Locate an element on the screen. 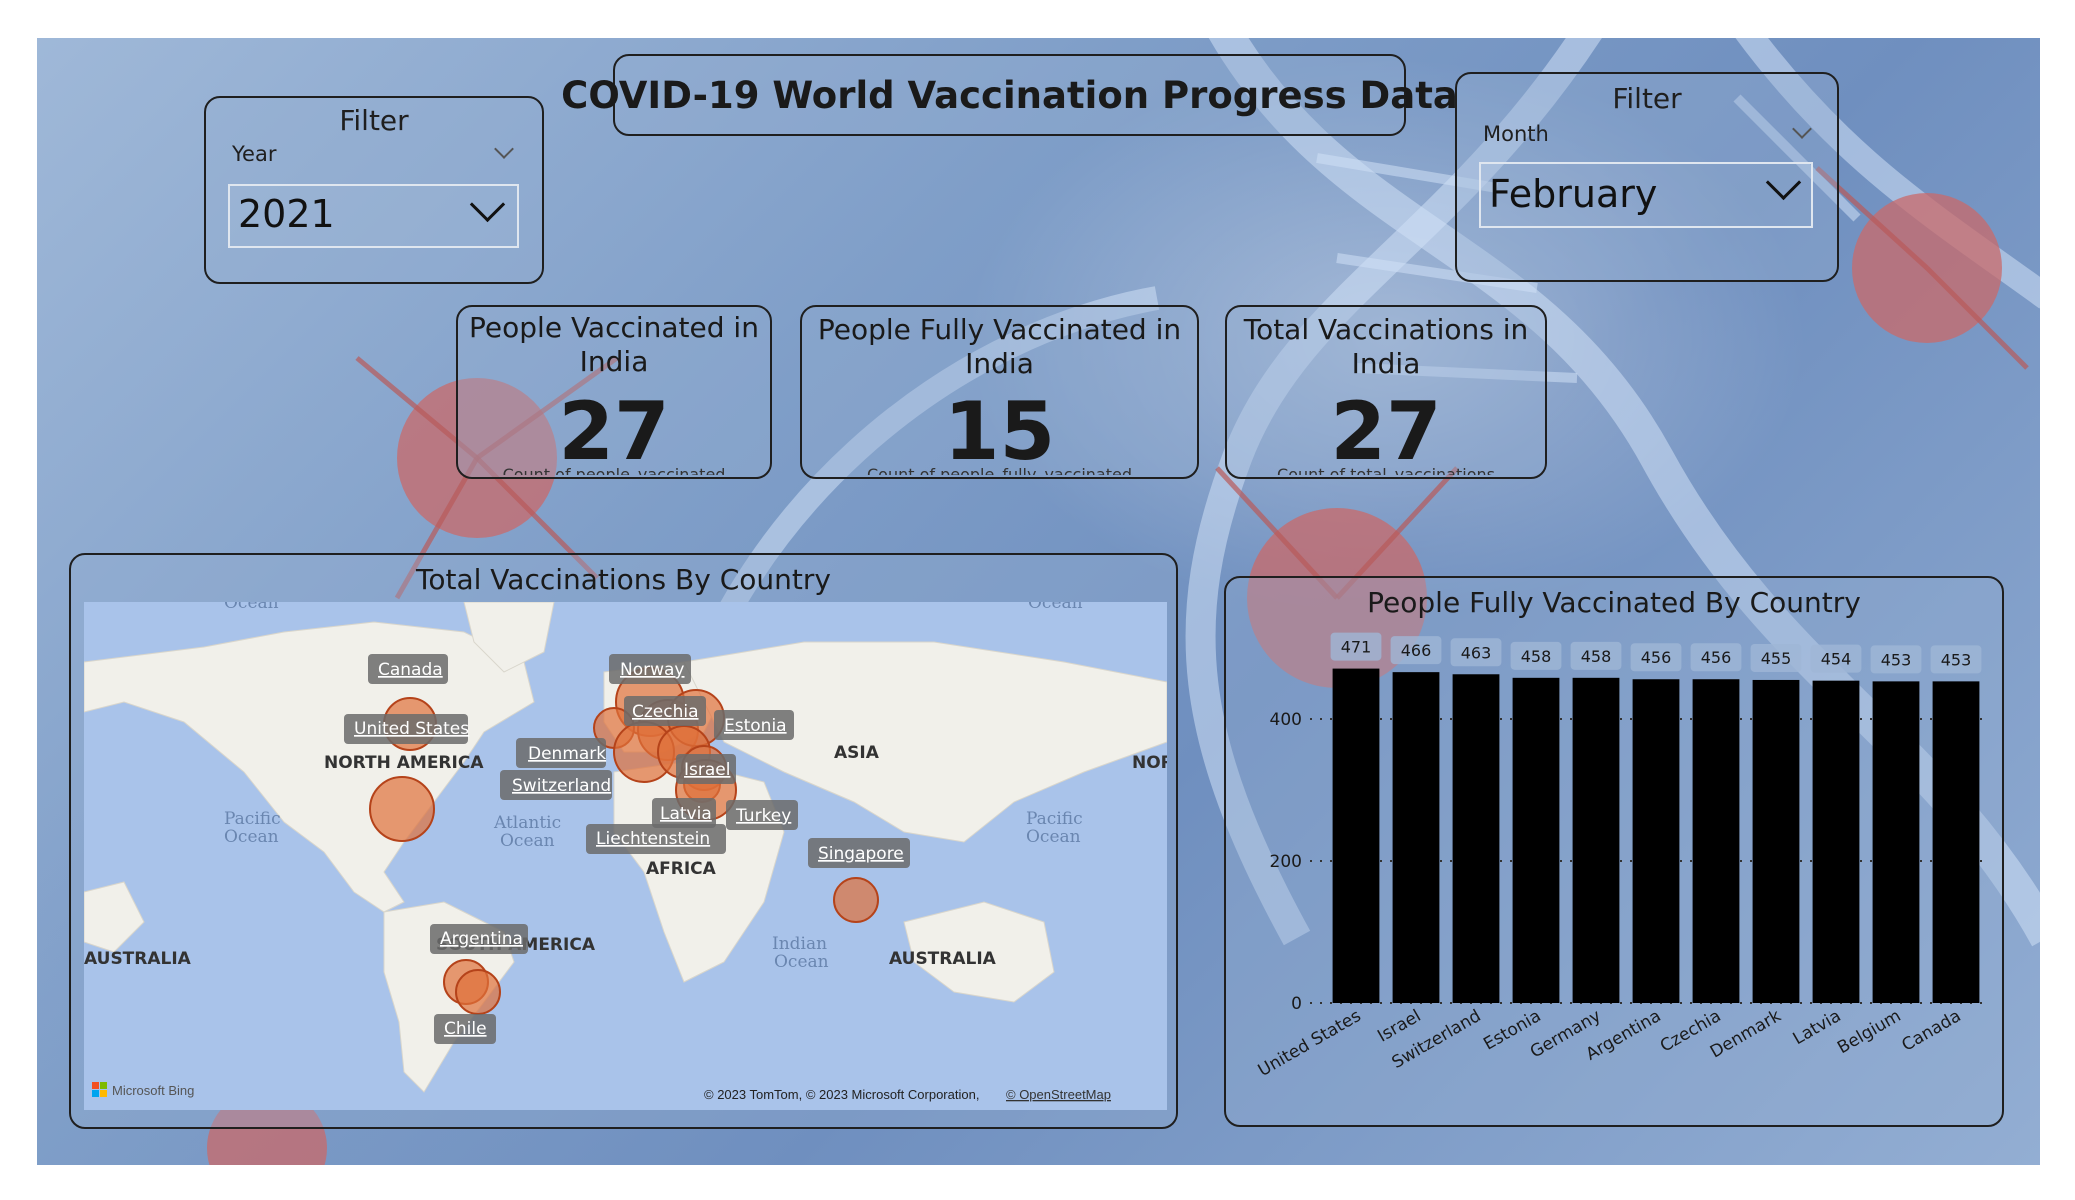  bubble-united-states is located at coordinates (402, 809).